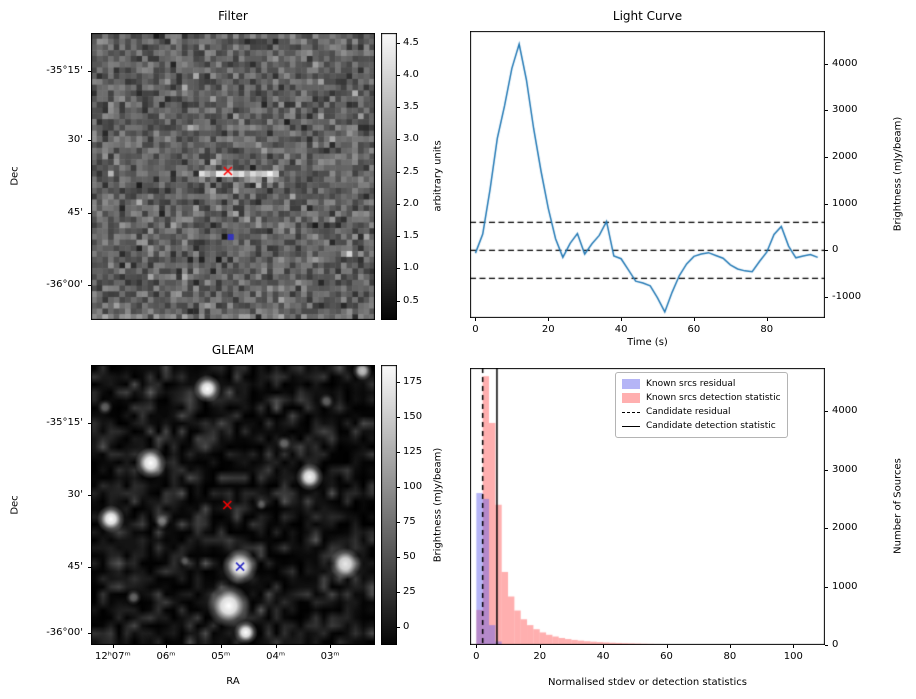  Describe the element at coordinates (730, 656) in the screenshot. I see `x-tick-label: 80` at that location.